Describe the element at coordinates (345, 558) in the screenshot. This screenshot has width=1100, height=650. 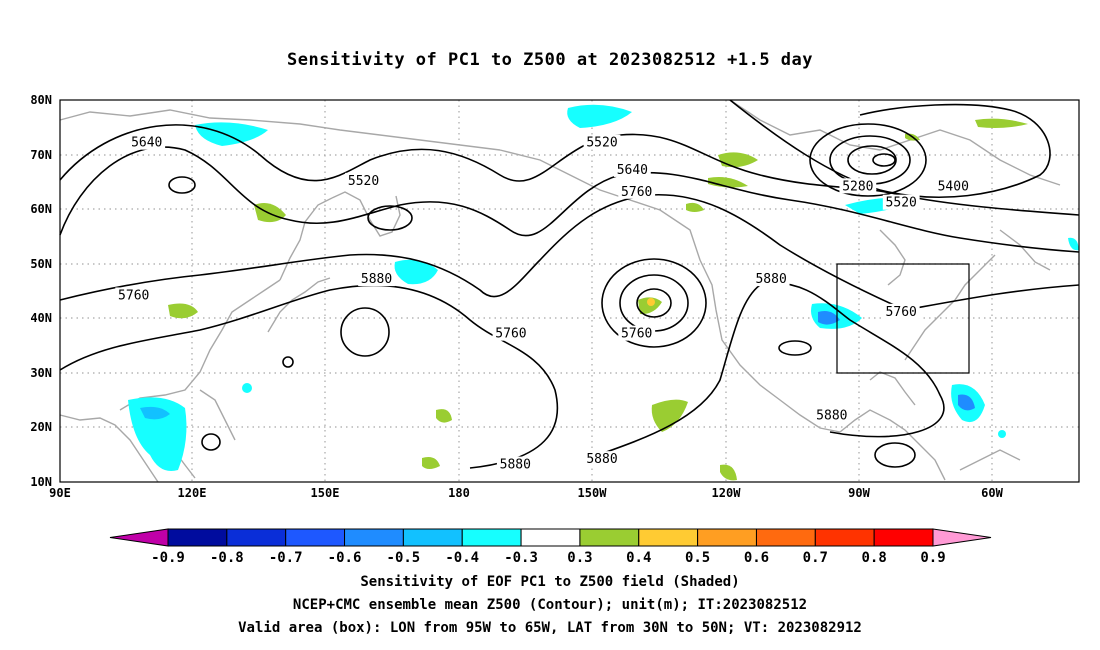
I see `colorbar-label: -0.6` at that location.